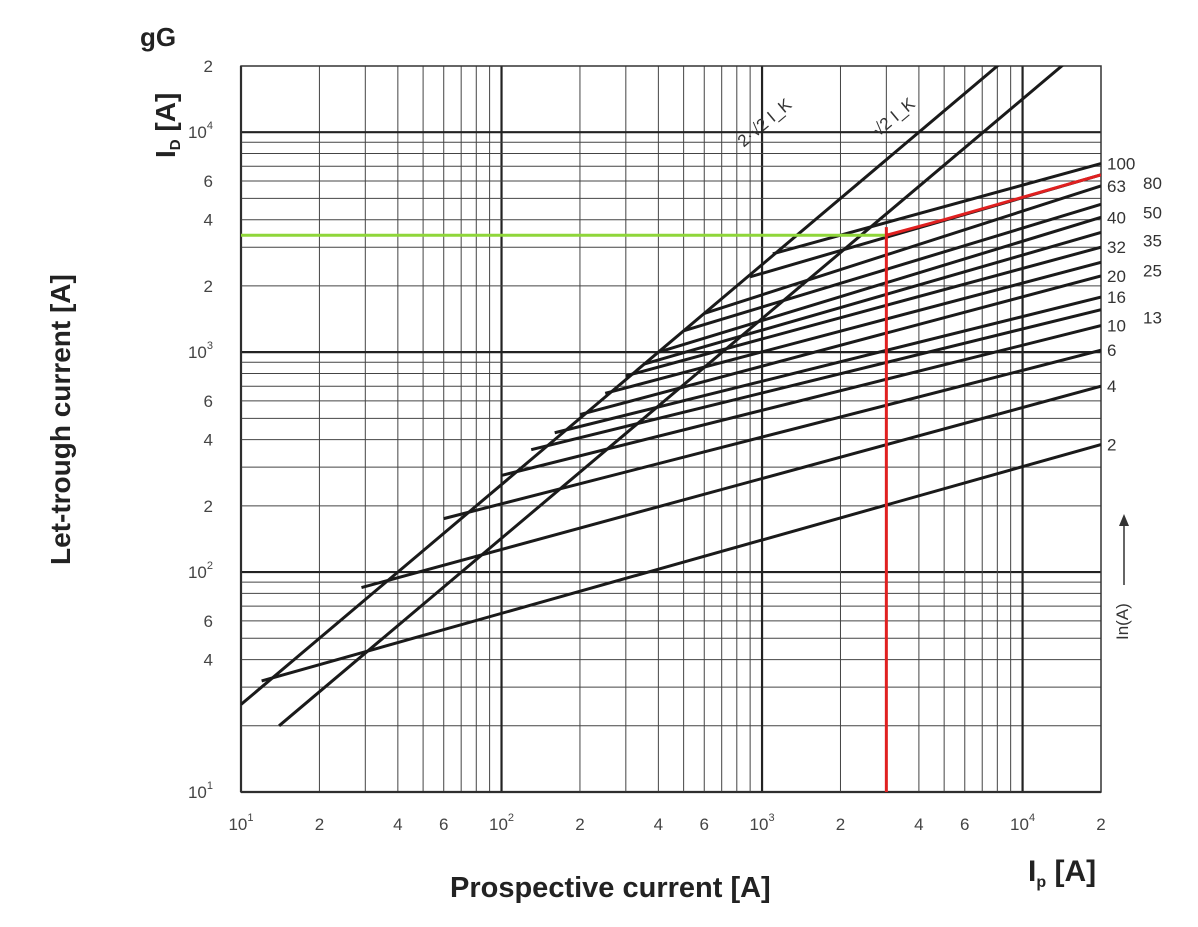 This screenshot has width=1198, height=927. I want to click on x-axis-short-unit: [A], so click(1071, 871).